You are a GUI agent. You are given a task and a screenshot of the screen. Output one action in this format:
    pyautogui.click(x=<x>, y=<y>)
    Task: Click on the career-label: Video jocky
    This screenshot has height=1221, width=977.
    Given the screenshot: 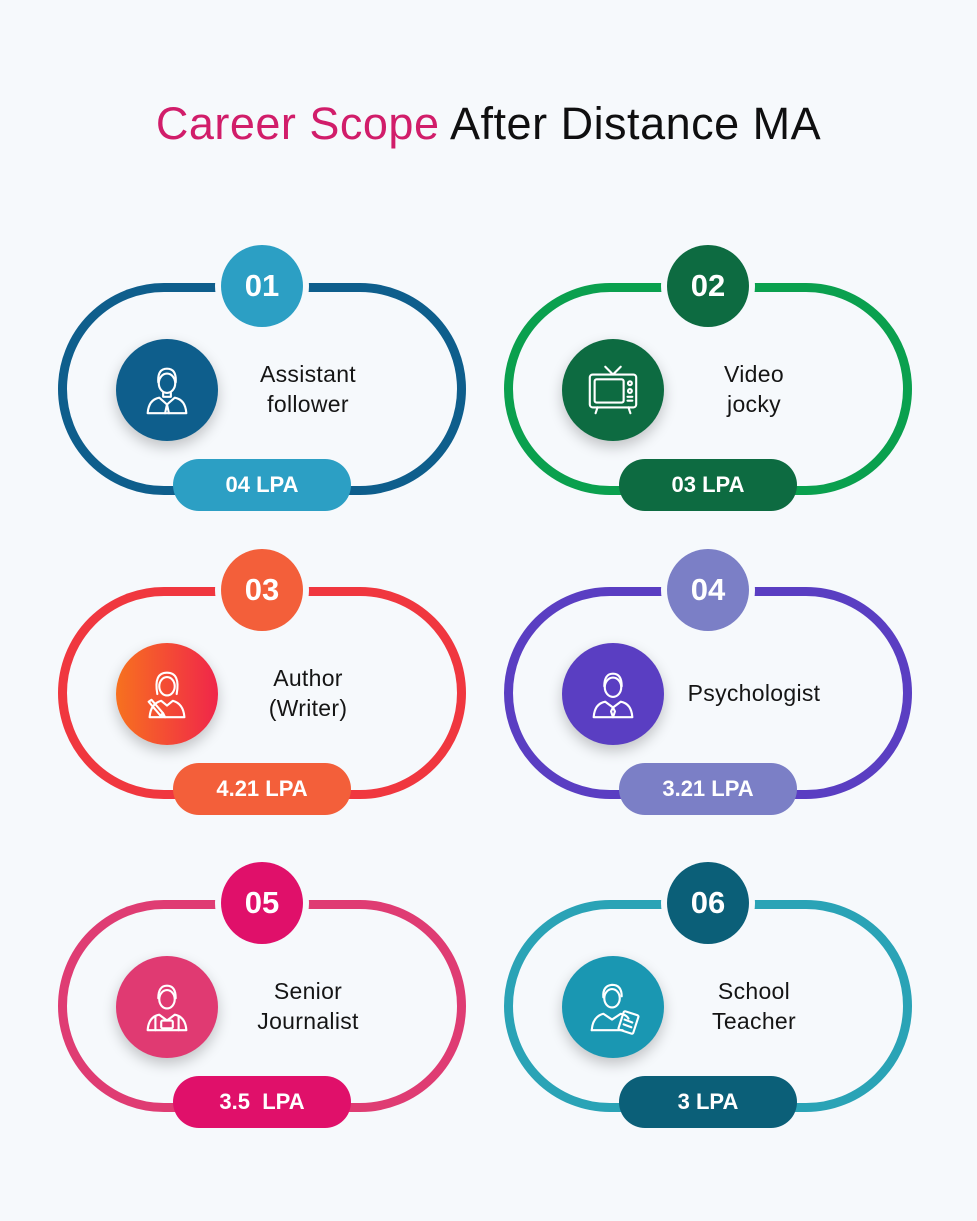 What is the action you would take?
    pyautogui.click(x=754, y=389)
    